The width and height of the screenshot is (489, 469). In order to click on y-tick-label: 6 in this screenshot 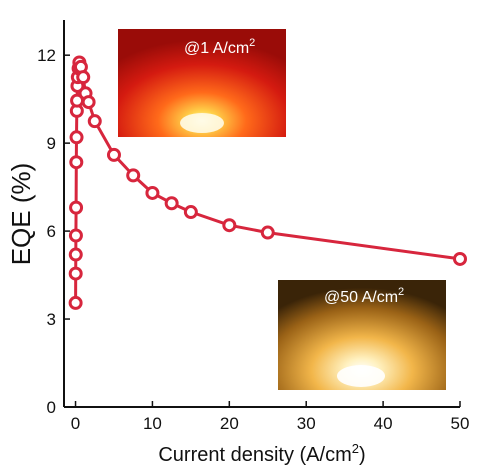, I will do `click(51, 231)`.